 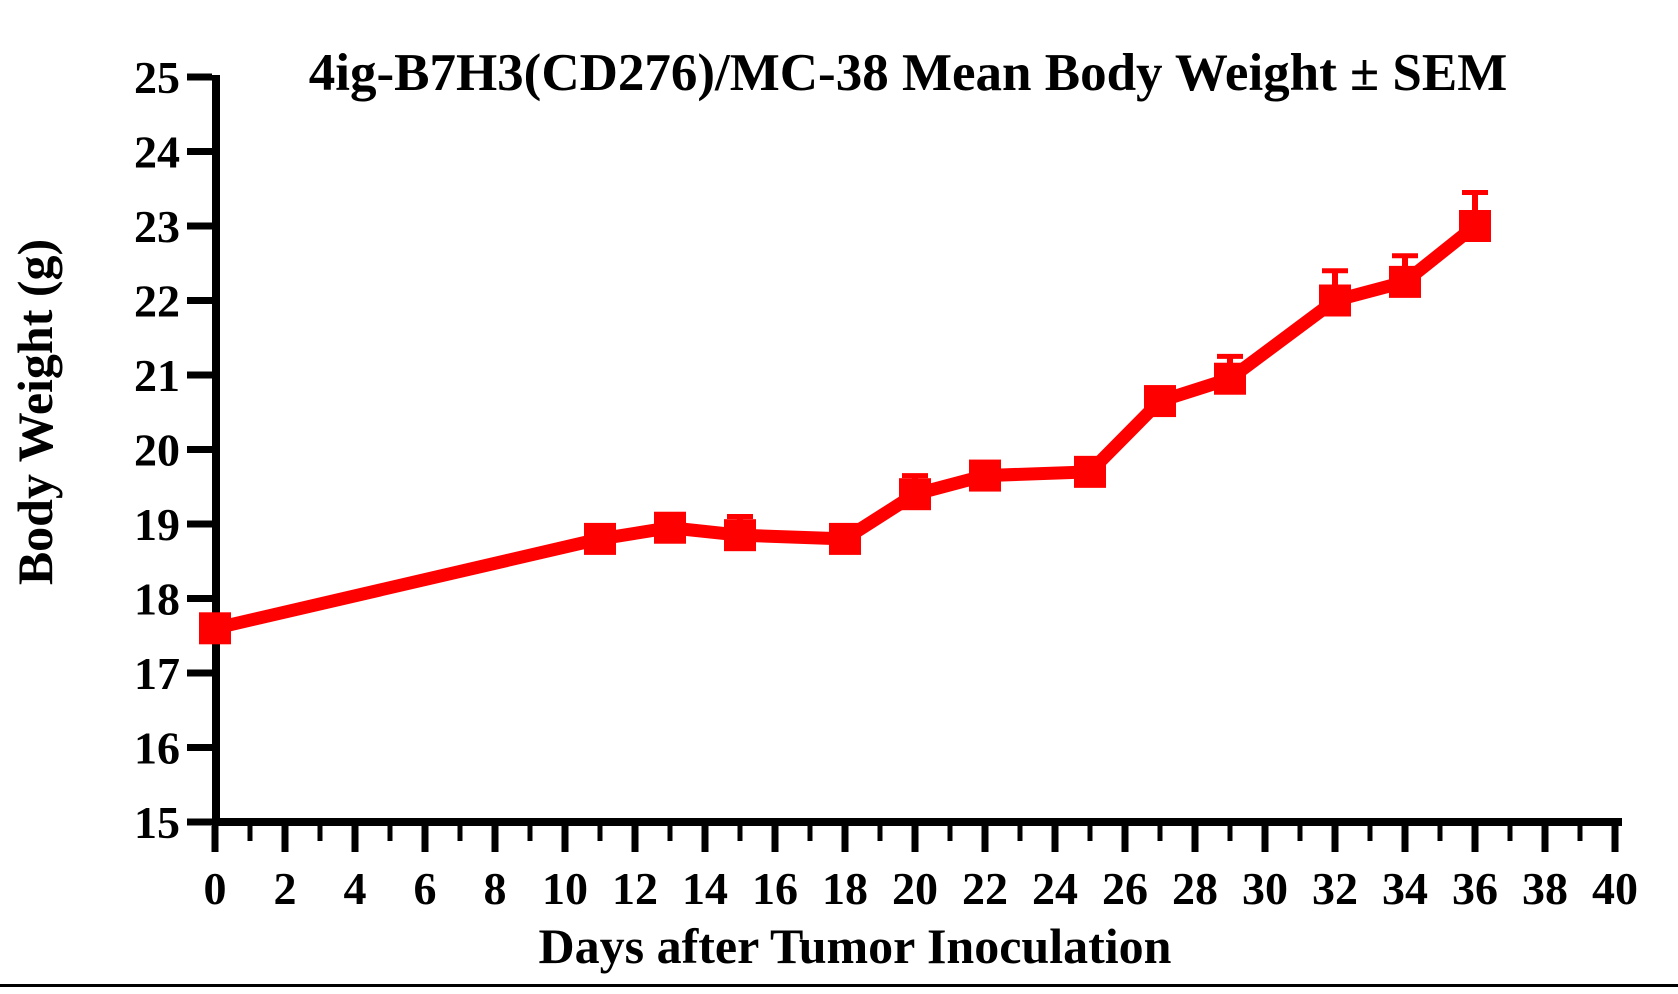 What do you see at coordinates (1195, 888) in the screenshot?
I see `x-tick-label: 28` at bounding box center [1195, 888].